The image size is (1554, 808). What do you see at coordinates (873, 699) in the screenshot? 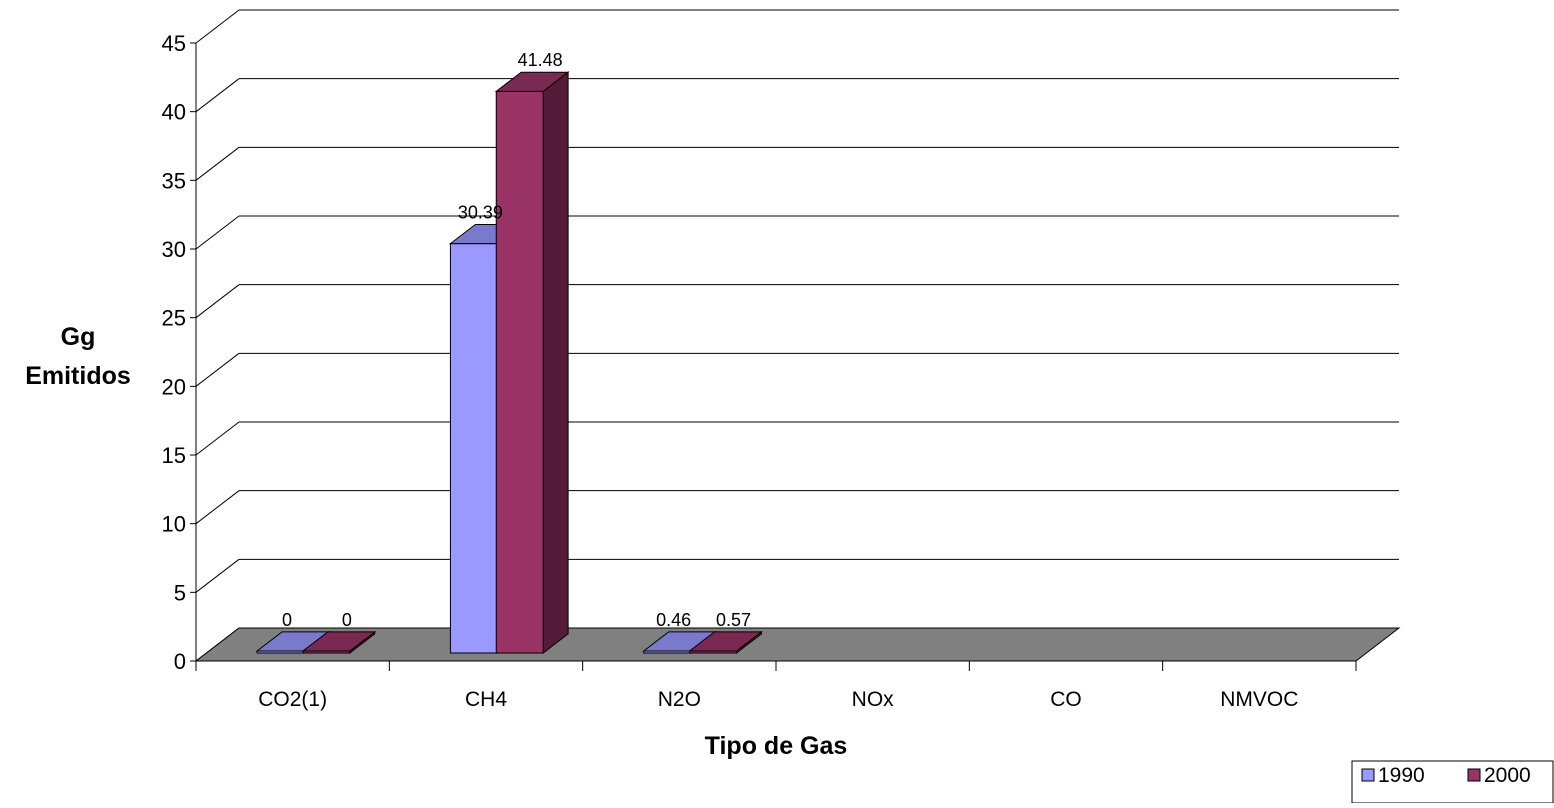
I see `x-tick-label-nox: NOx` at bounding box center [873, 699].